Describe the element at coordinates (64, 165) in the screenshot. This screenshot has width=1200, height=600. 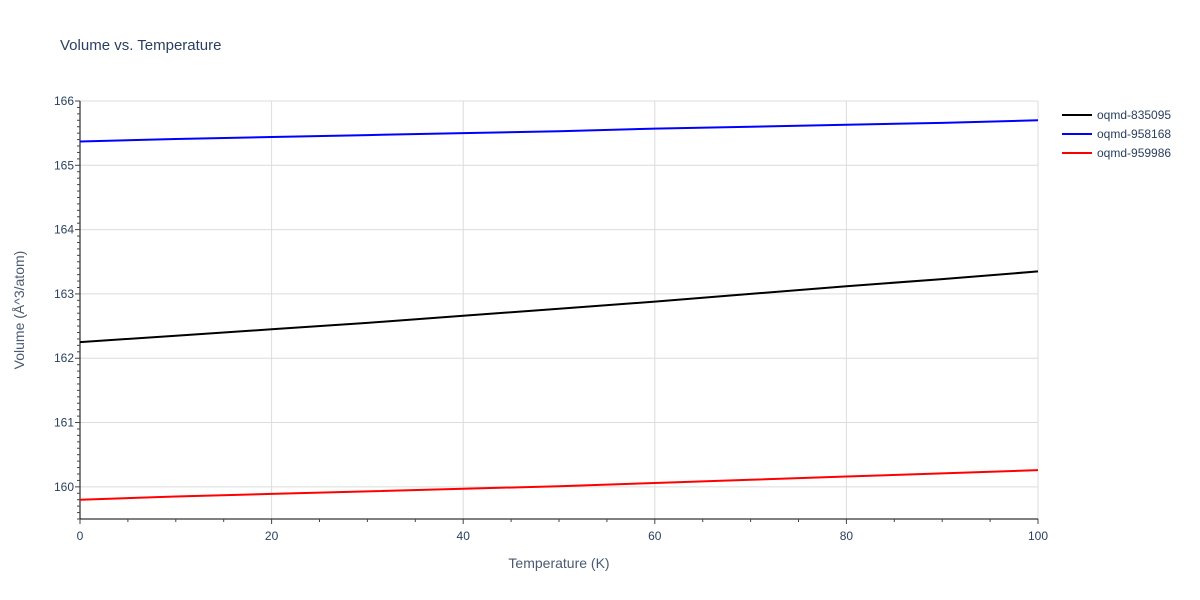
I see `y-tick-label: 165` at that location.